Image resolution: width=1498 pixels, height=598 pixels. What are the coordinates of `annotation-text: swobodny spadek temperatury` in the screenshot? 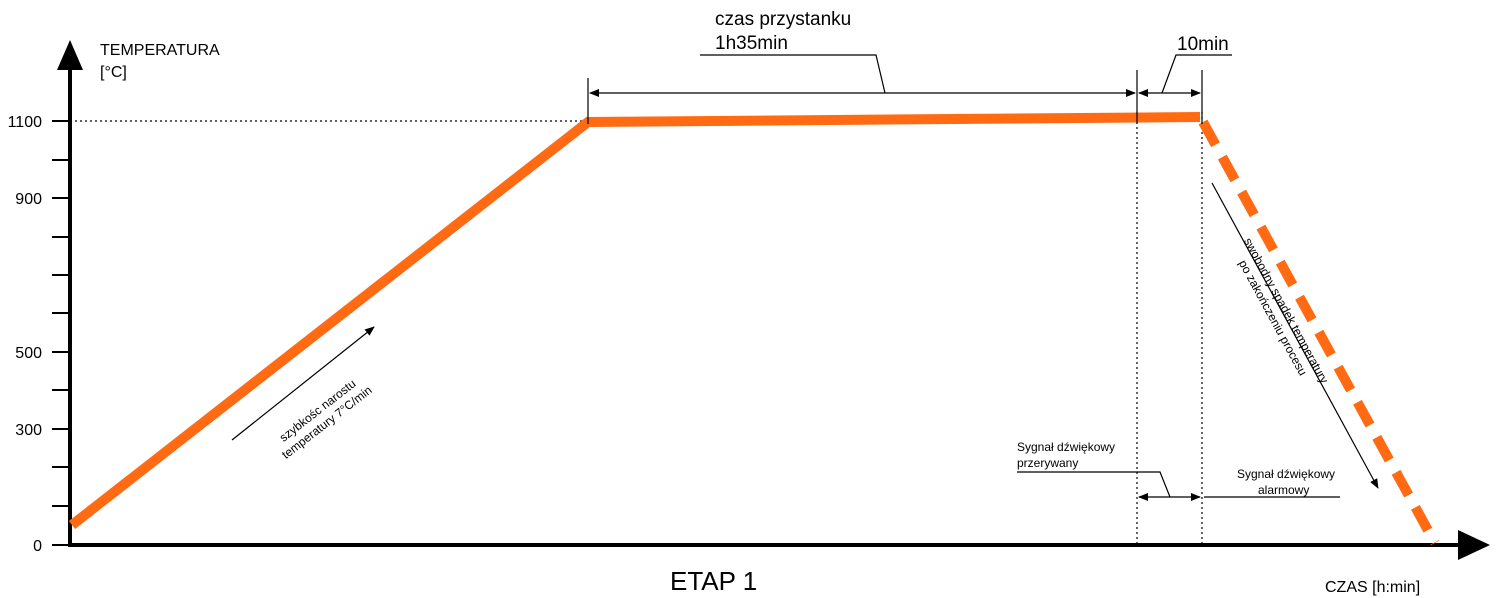 It's located at (1286, 310).